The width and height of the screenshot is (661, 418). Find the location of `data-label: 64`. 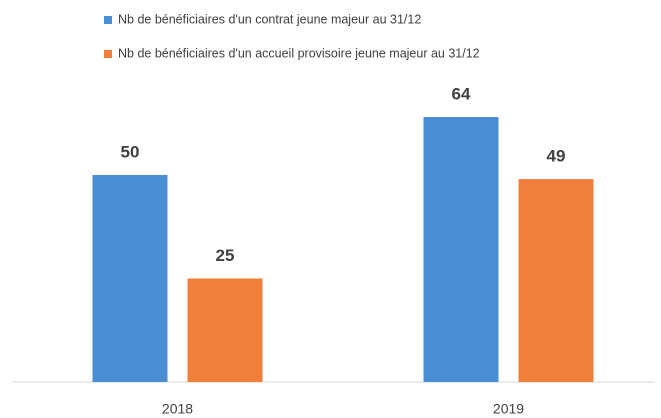

data-label: 64 is located at coordinates (461, 93).